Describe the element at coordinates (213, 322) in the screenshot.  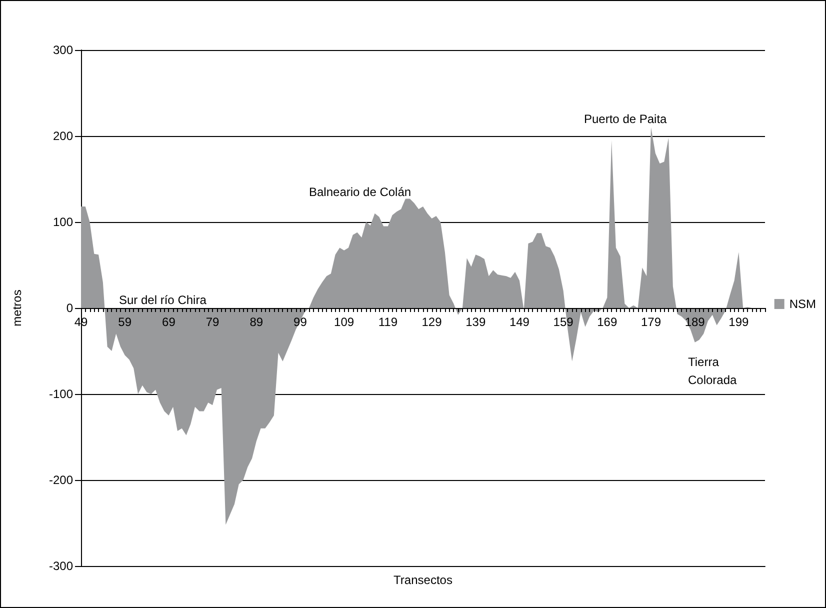
I see `x-tick-label: 79` at that location.